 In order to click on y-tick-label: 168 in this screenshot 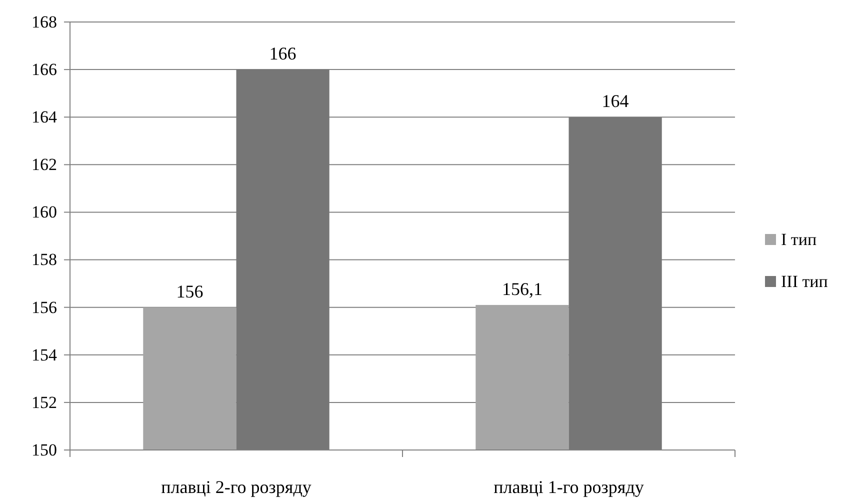, I will do `click(44, 22)`.